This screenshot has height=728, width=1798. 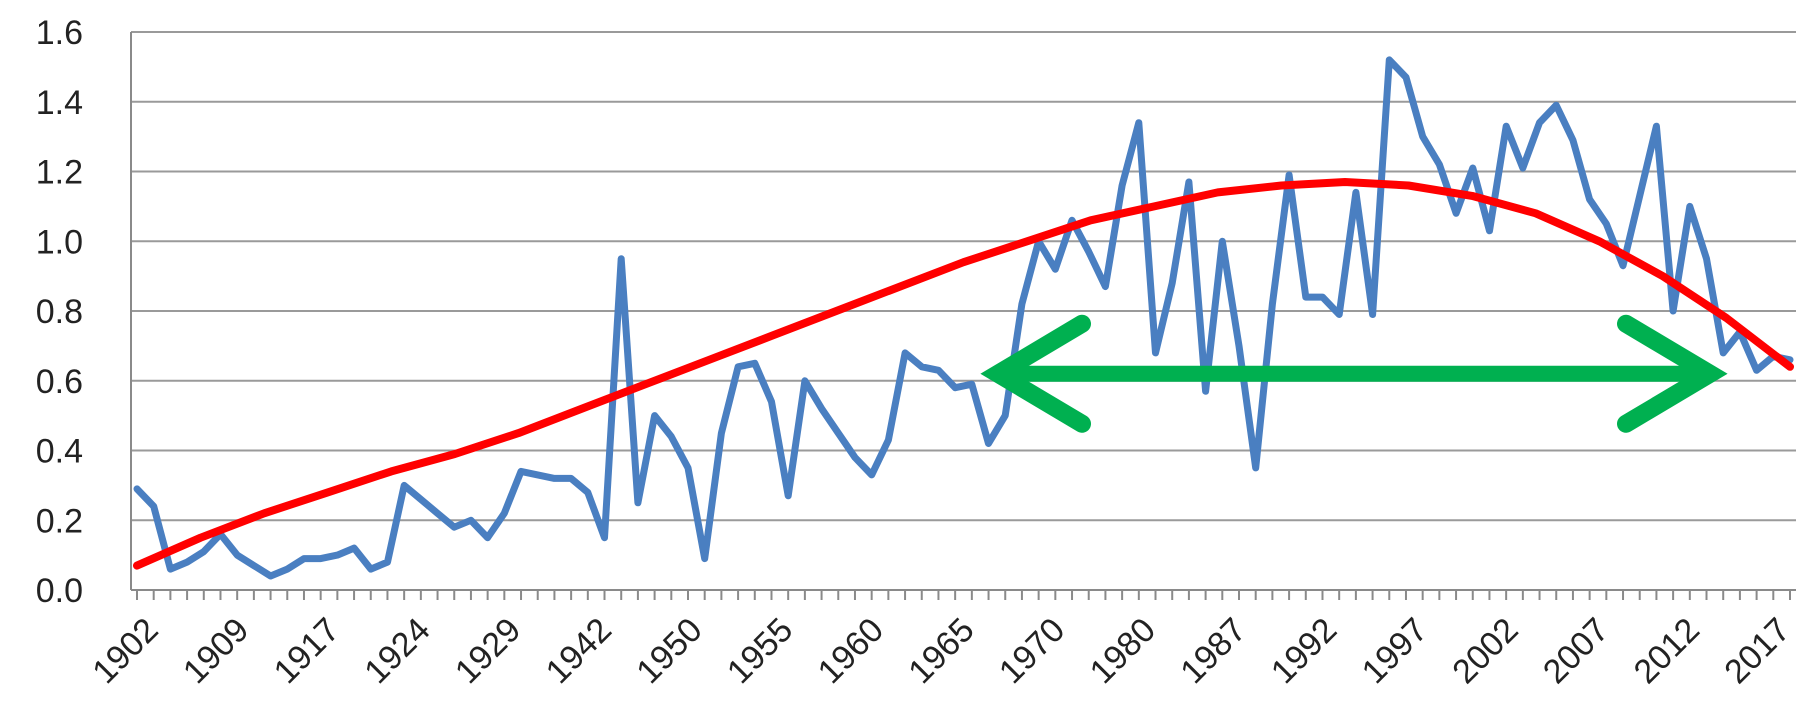 What do you see at coordinates (59, 452) in the screenshot?
I see `y-tick-label: 0.4` at bounding box center [59, 452].